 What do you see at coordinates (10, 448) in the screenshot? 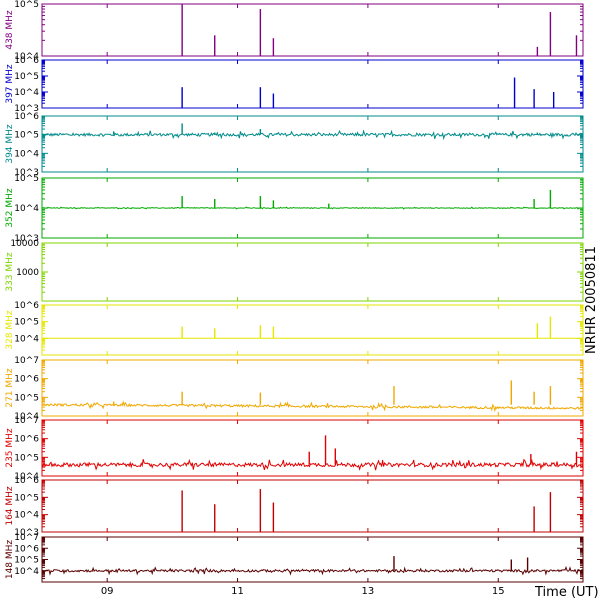
I see `panel-label: 235 MHz` at bounding box center [10, 448].